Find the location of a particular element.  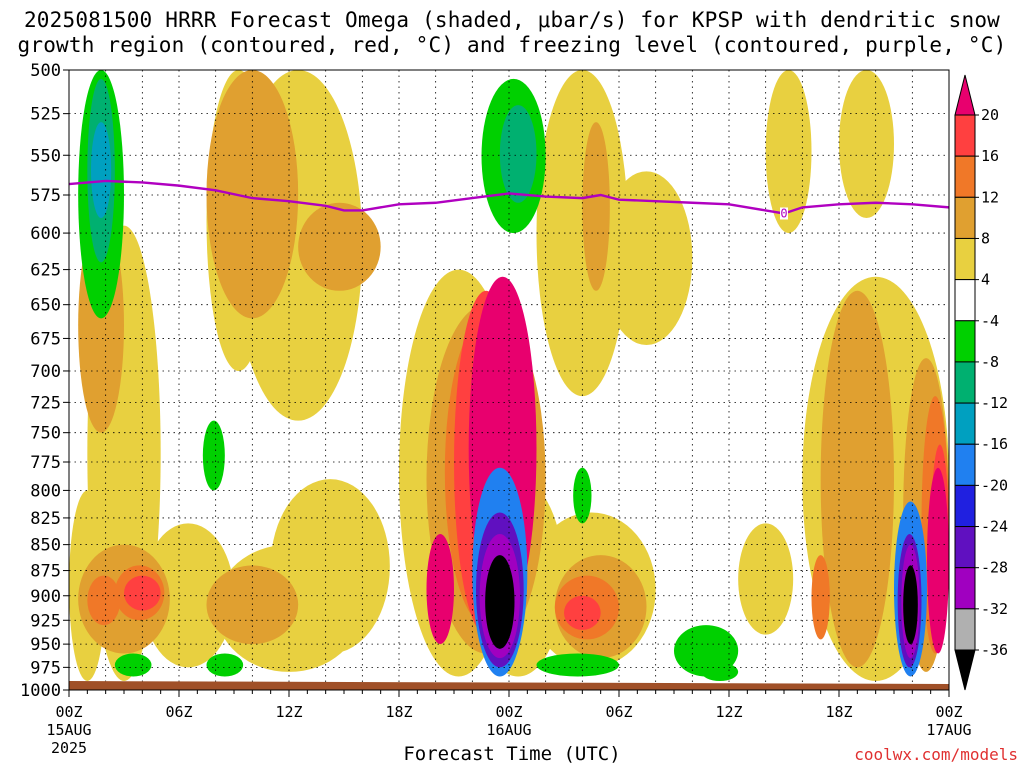

x-tick-label-0: 00Z is located at coordinates (68, 712).